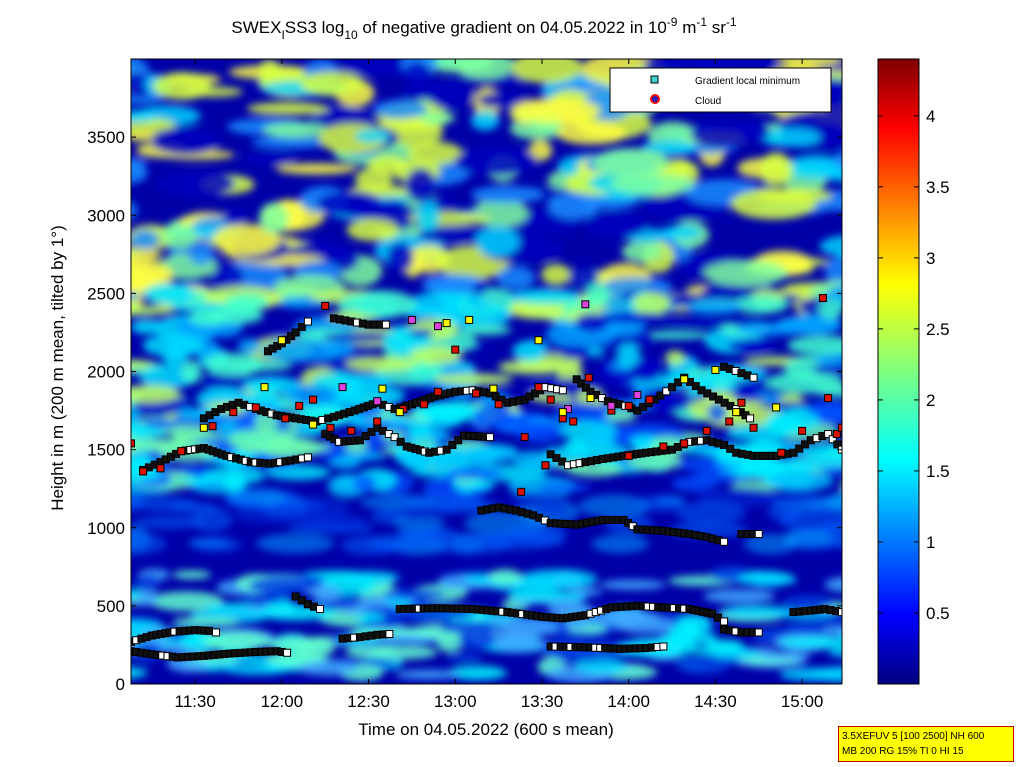 The image size is (1023, 767). I want to click on legend-box, so click(720, 90).